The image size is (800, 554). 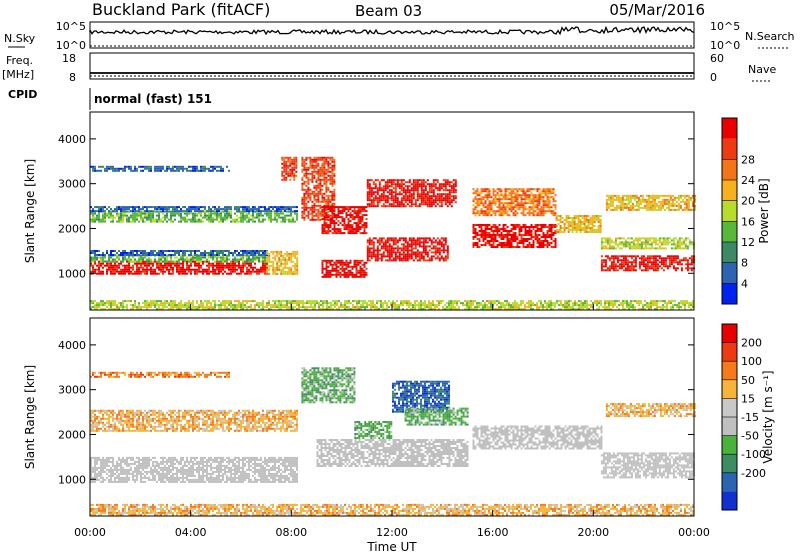 What do you see at coordinates (392, 524) in the screenshot?
I see `velocity-x-axis: 00:00 04:00 08:00 12:00 16:00 20:00 00:00` at bounding box center [392, 524].